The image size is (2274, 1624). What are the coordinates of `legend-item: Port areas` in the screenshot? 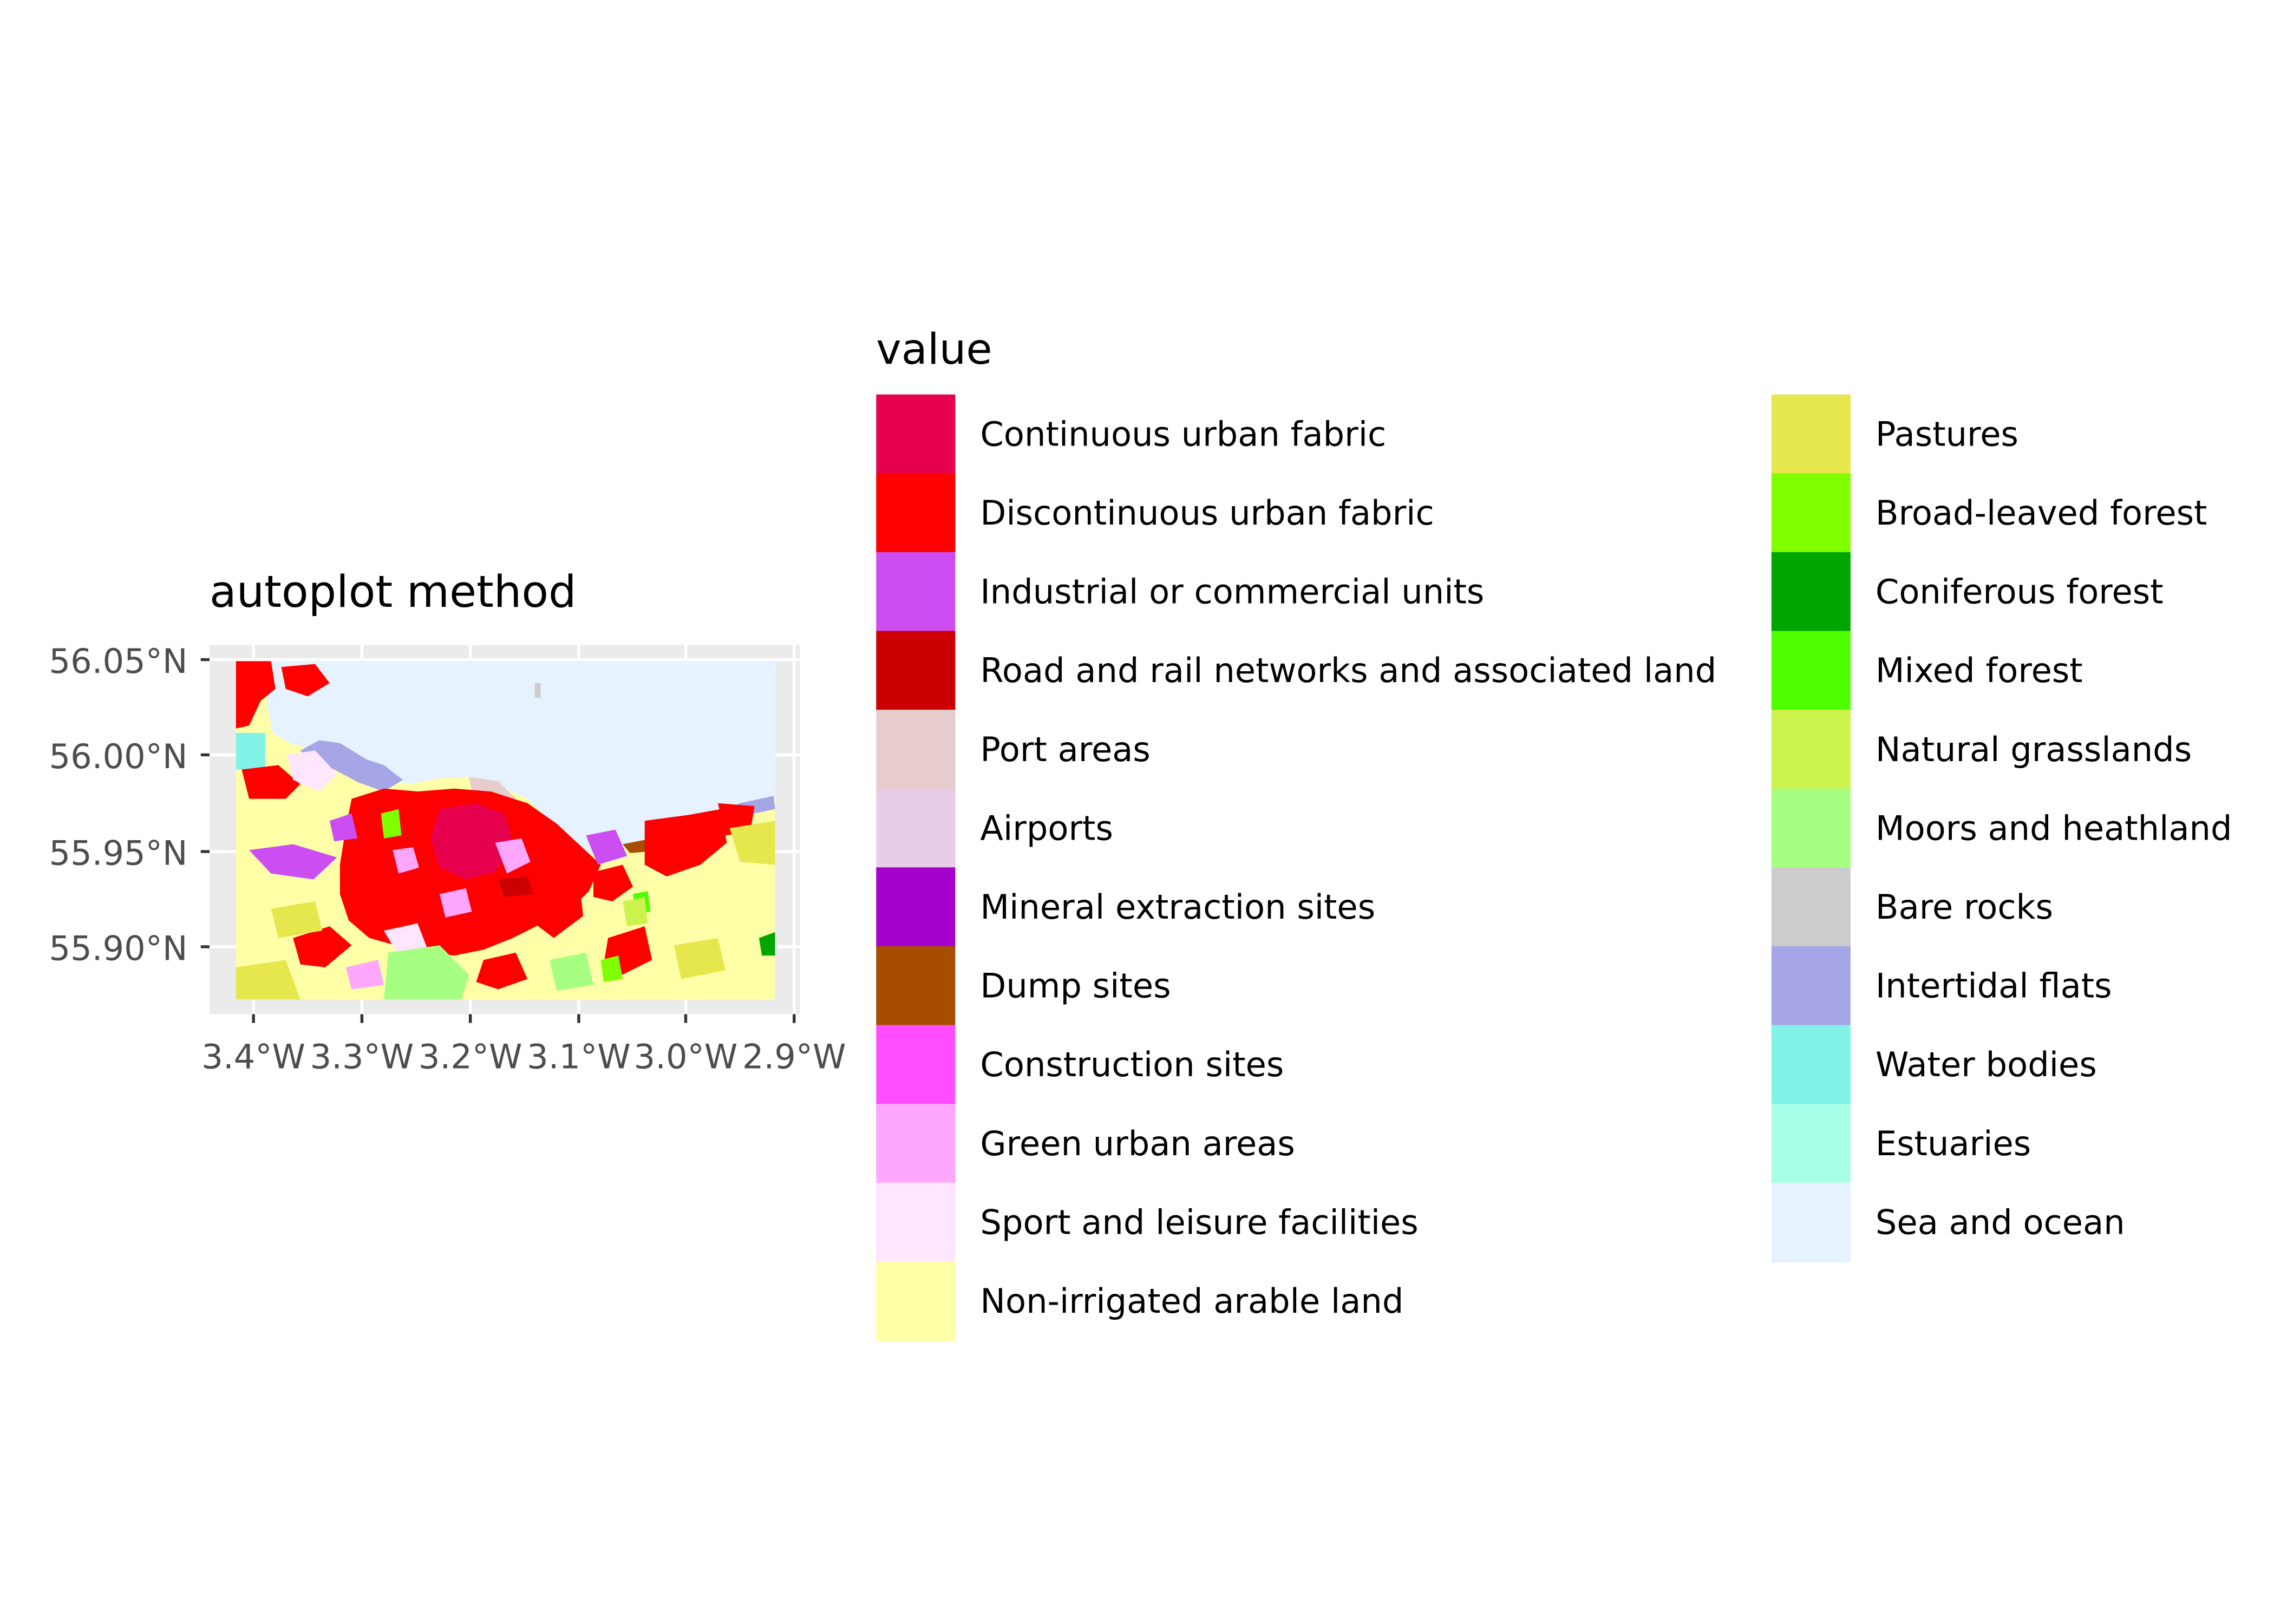 It's located at (1014, 750).